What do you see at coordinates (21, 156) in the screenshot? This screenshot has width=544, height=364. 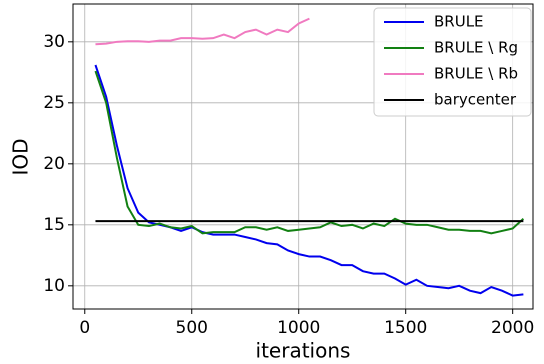 I see `y-axis-label: IOD` at bounding box center [21, 156].